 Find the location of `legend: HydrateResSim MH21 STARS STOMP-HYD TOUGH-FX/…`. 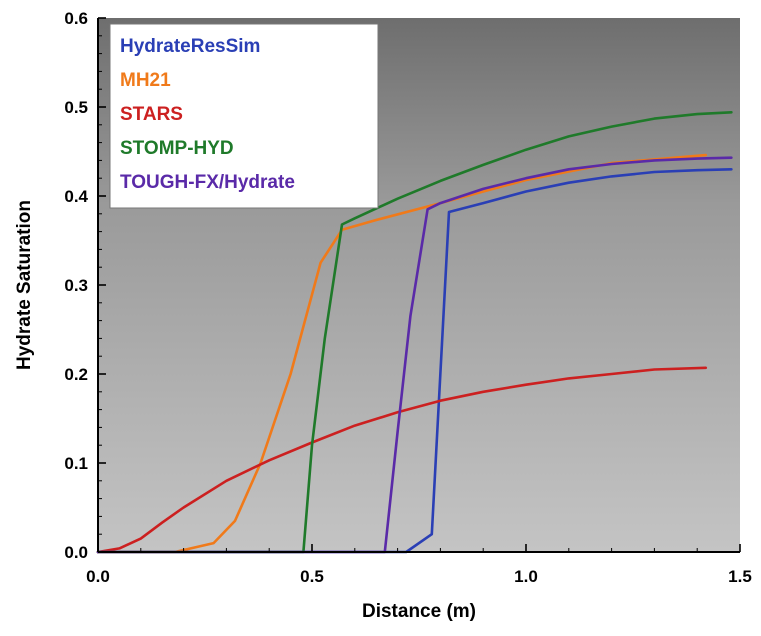

legend: HydrateResSim MH21 STARS STOMP-HYD TOUGH-FX/… is located at coordinates (244, 116).